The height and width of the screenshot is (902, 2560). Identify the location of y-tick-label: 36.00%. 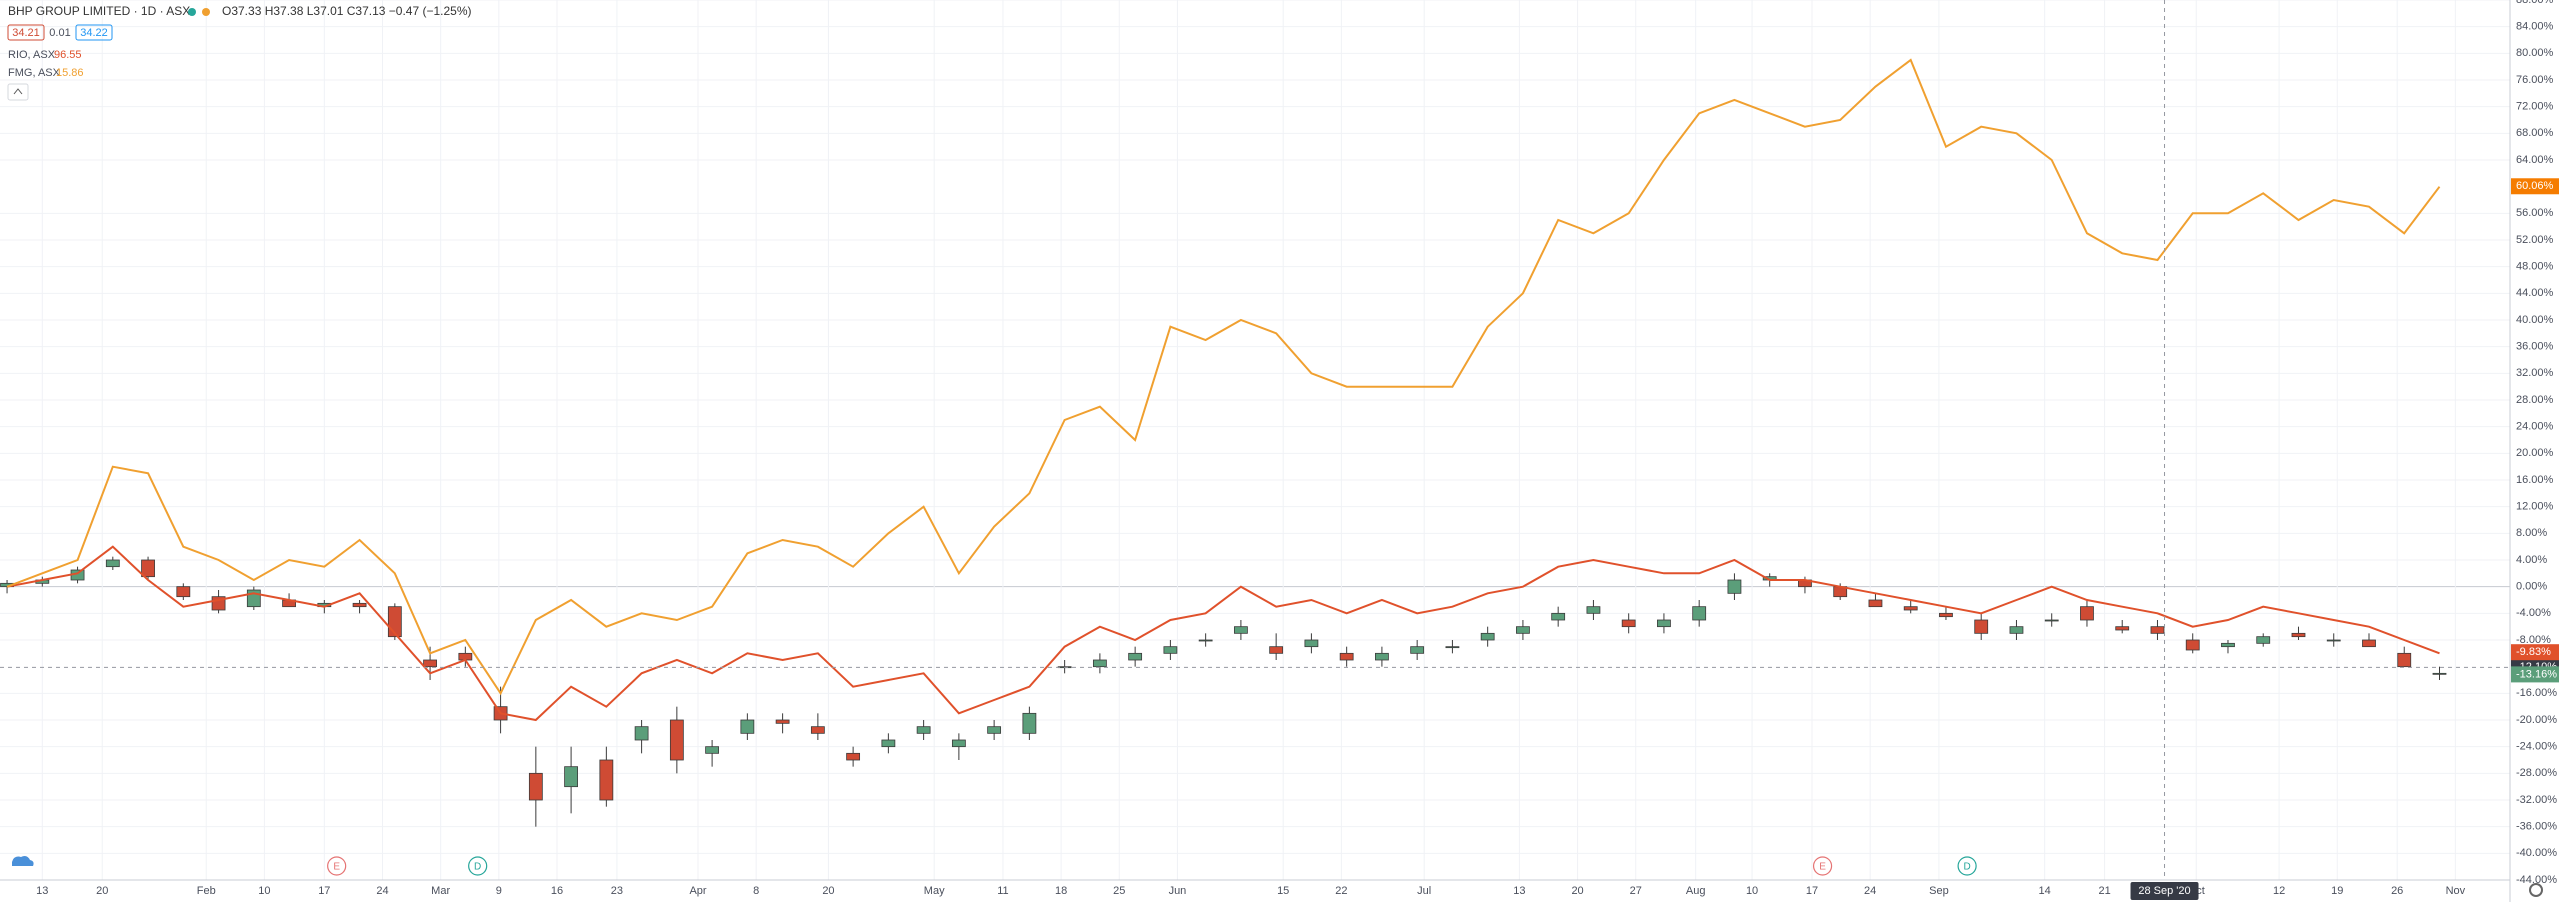
(2535, 347).